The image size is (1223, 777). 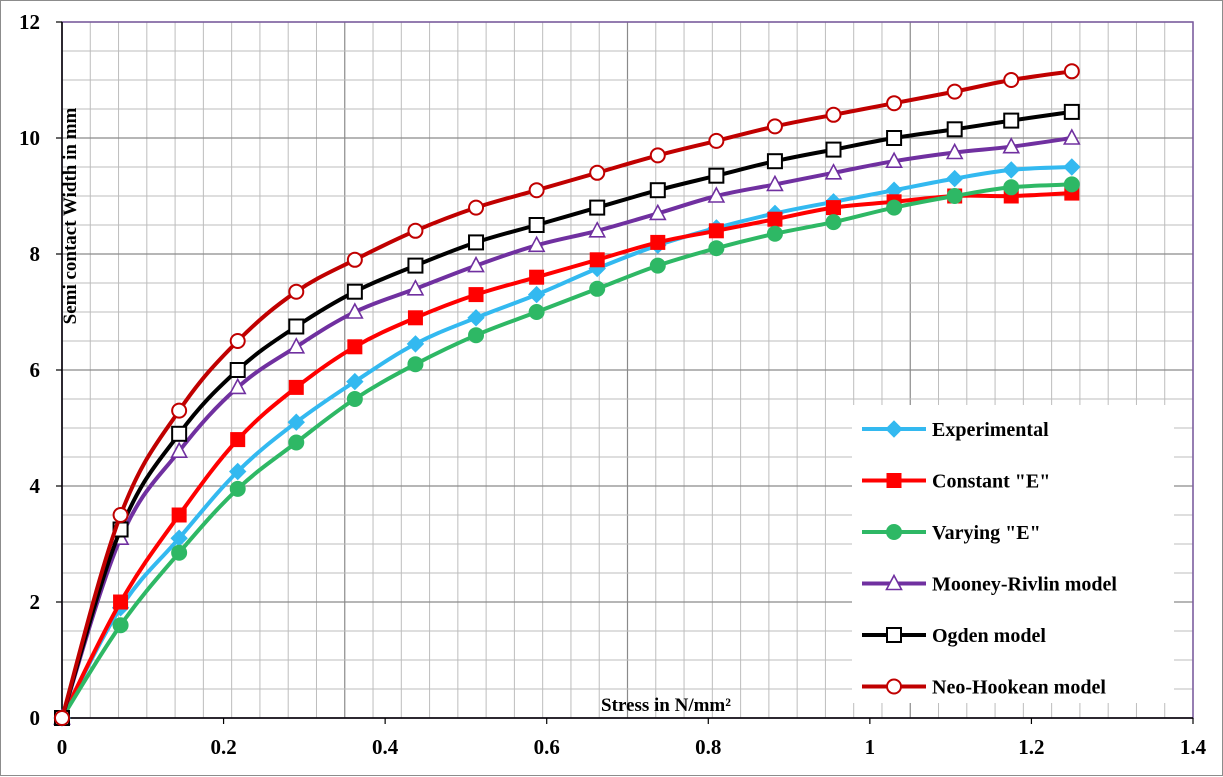 What do you see at coordinates (870, 747) in the screenshot?
I see `x-tick-label: 1` at bounding box center [870, 747].